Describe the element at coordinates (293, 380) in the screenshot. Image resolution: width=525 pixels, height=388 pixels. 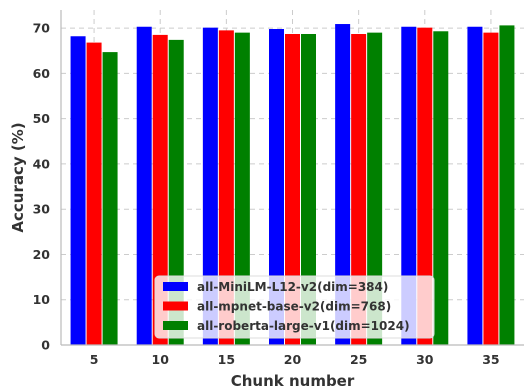
I see `x-axis-label: Chunk number` at that location.